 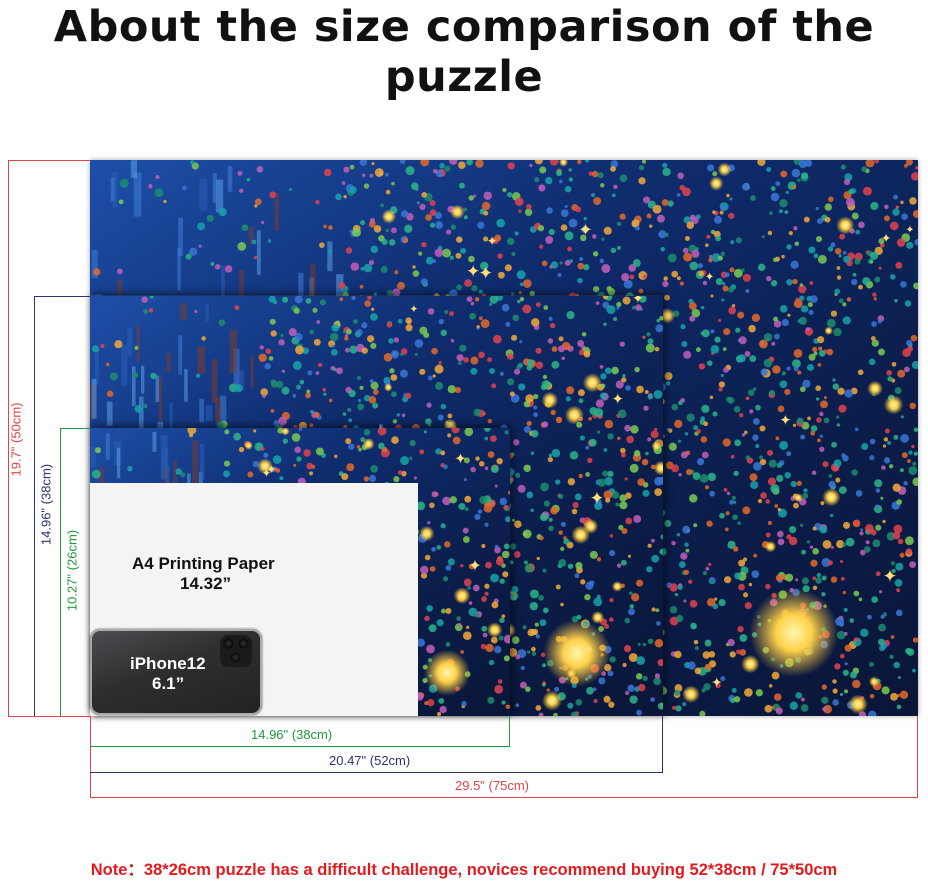 What do you see at coordinates (292, 734) in the screenshot?
I see `small-width-label: 14.96" (38cm)` at bounding box center [292, 734].